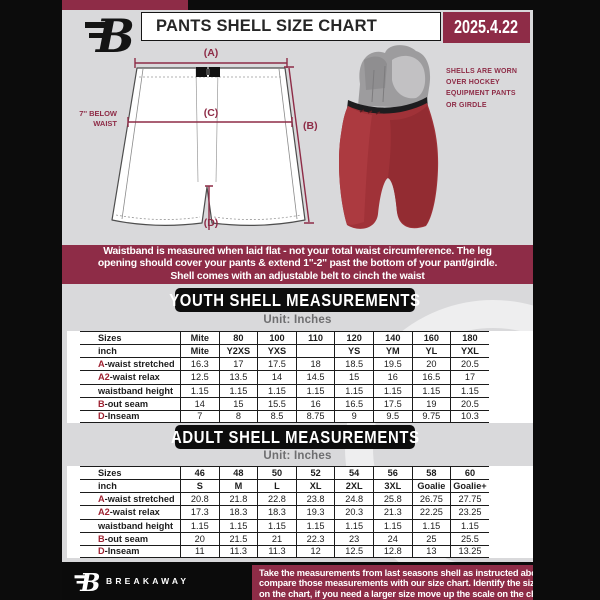 The width and height of the screenshot is (600, 600). Describe the element at coordinates (148, 581) in the screenshot. I see `brand-name: BREAKAWAY` at that location.